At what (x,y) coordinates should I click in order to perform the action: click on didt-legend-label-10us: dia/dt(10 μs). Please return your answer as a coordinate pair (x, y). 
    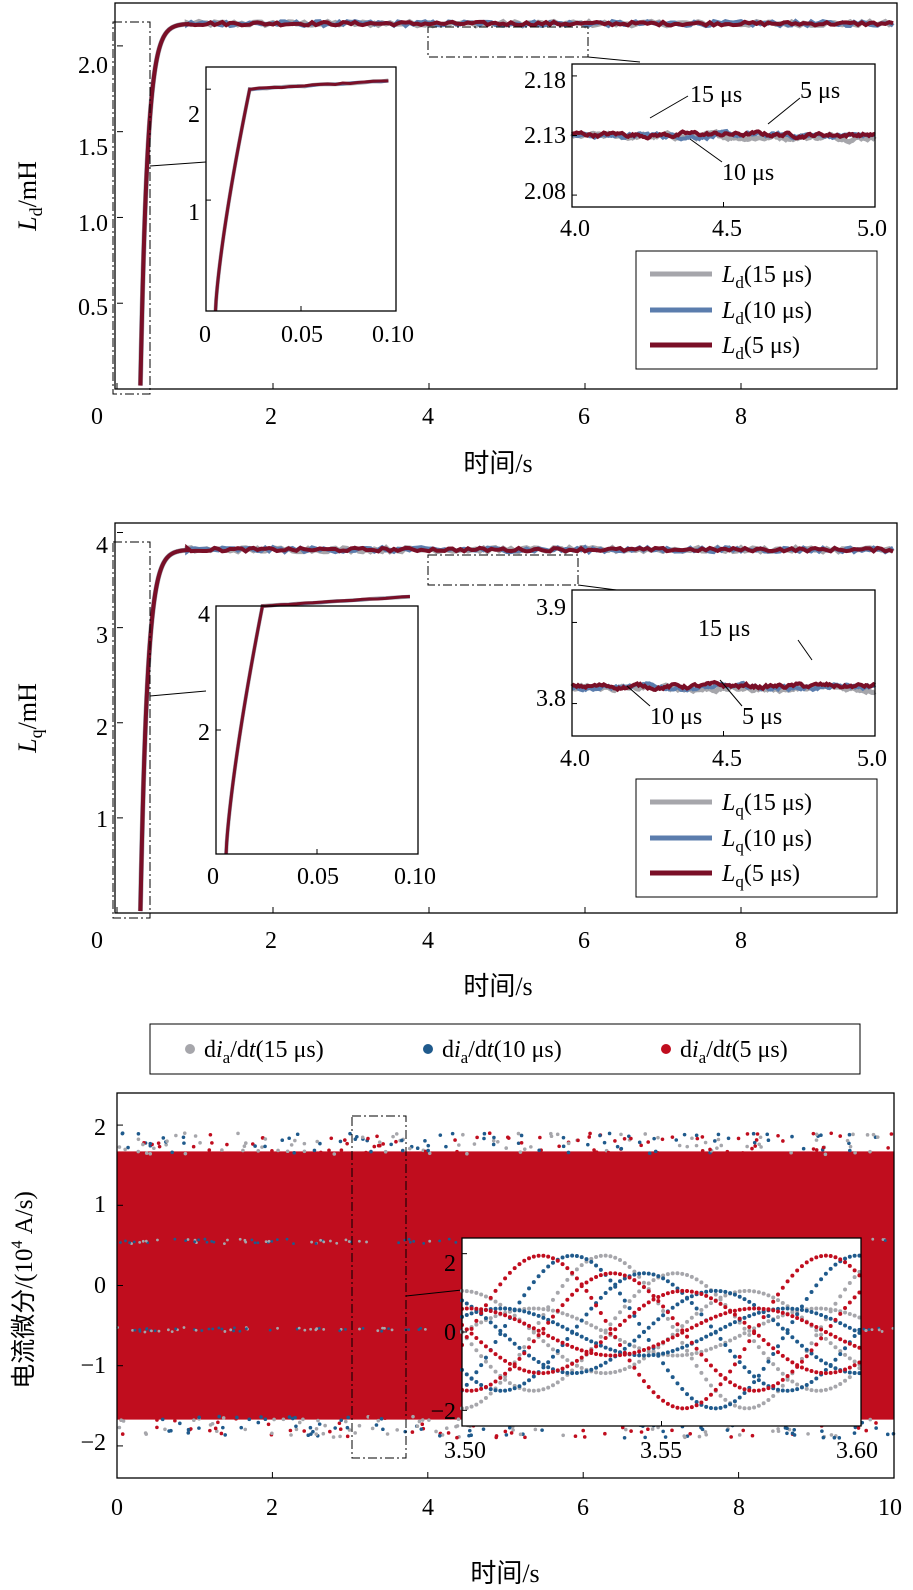
    Looking at the image, I should click on (502, 1052).